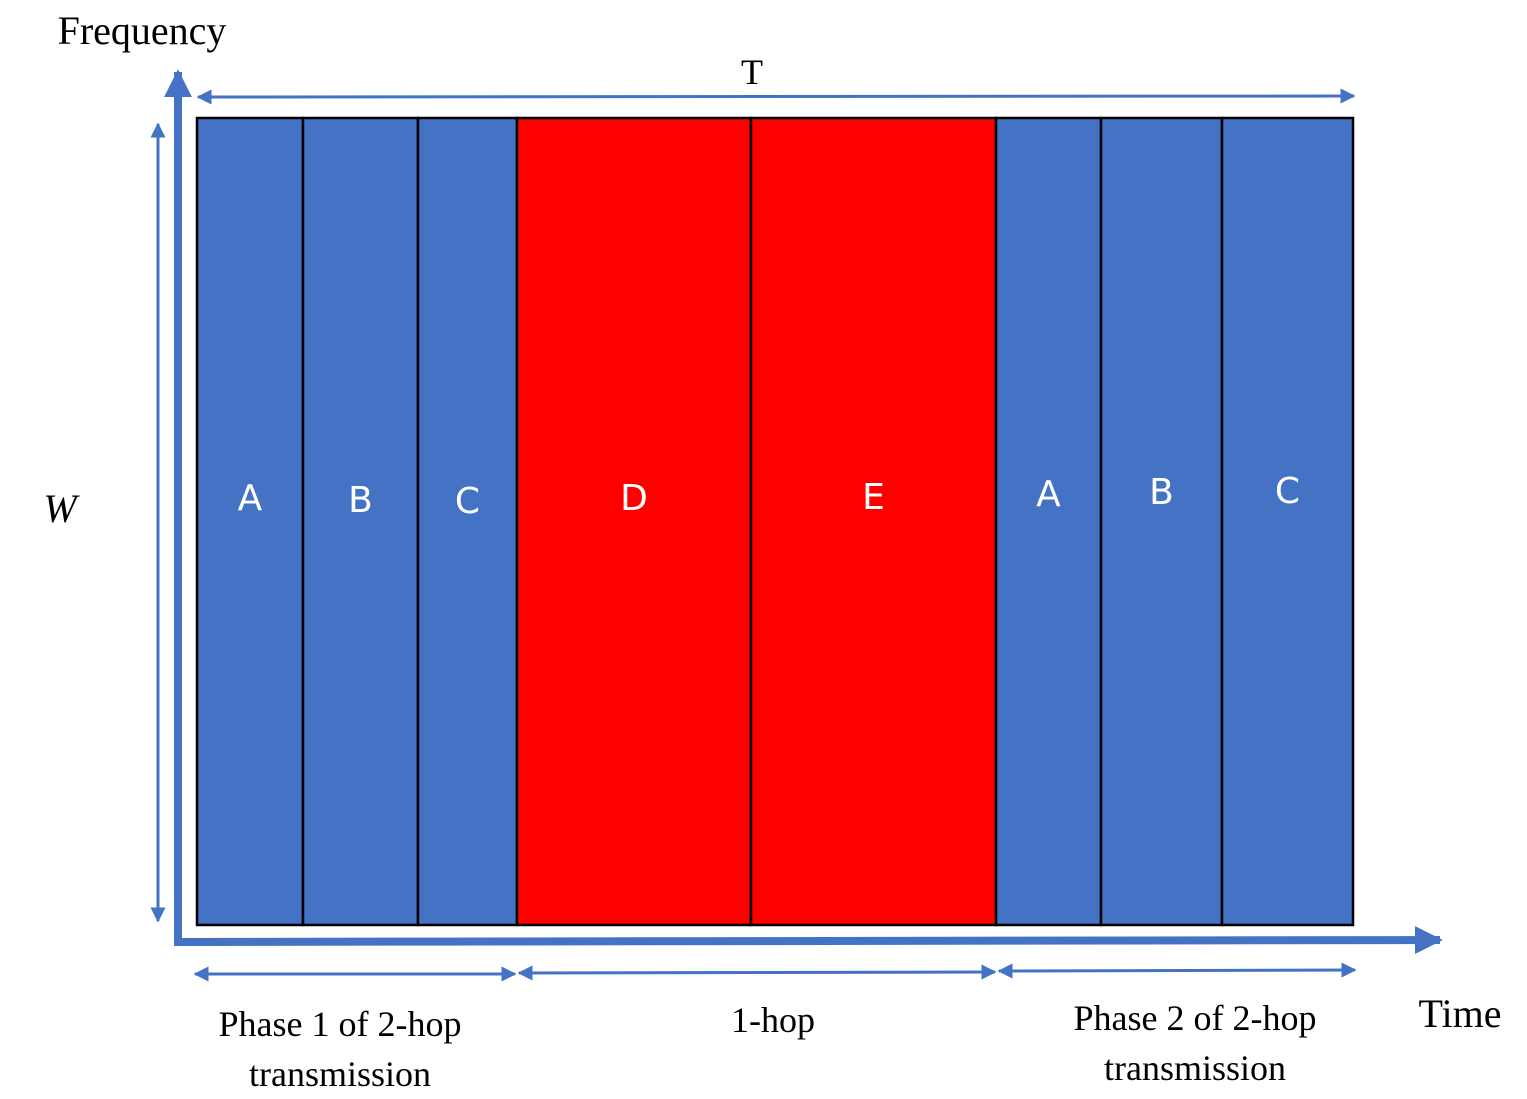 This screenshot has height=1099, width=1527. Describe the element at coordinates (757, 972) in the screenshot. I see `one-hop-arrow` at that location.